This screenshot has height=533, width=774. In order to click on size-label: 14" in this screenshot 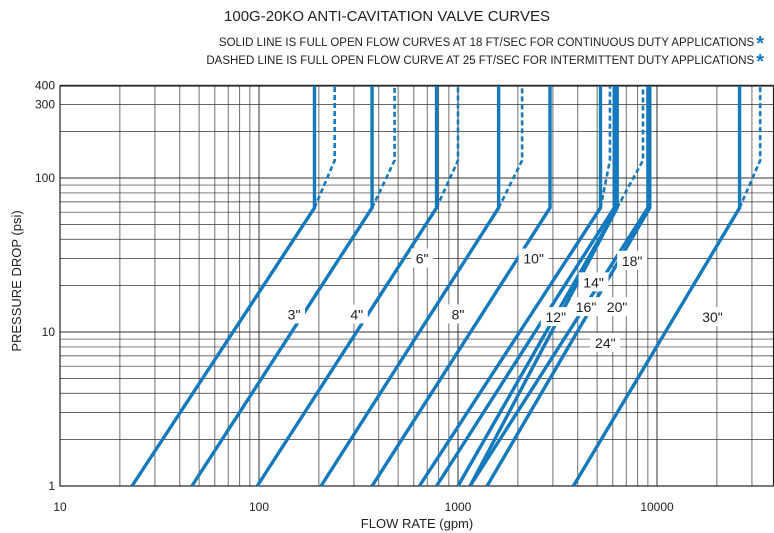, I will do `click(593, 282)`.